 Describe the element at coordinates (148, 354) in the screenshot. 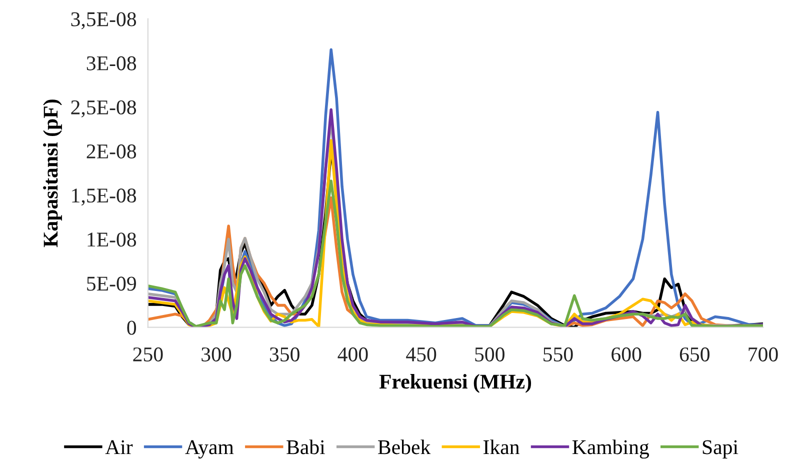

I see `x-tick-label: 250` at that location.